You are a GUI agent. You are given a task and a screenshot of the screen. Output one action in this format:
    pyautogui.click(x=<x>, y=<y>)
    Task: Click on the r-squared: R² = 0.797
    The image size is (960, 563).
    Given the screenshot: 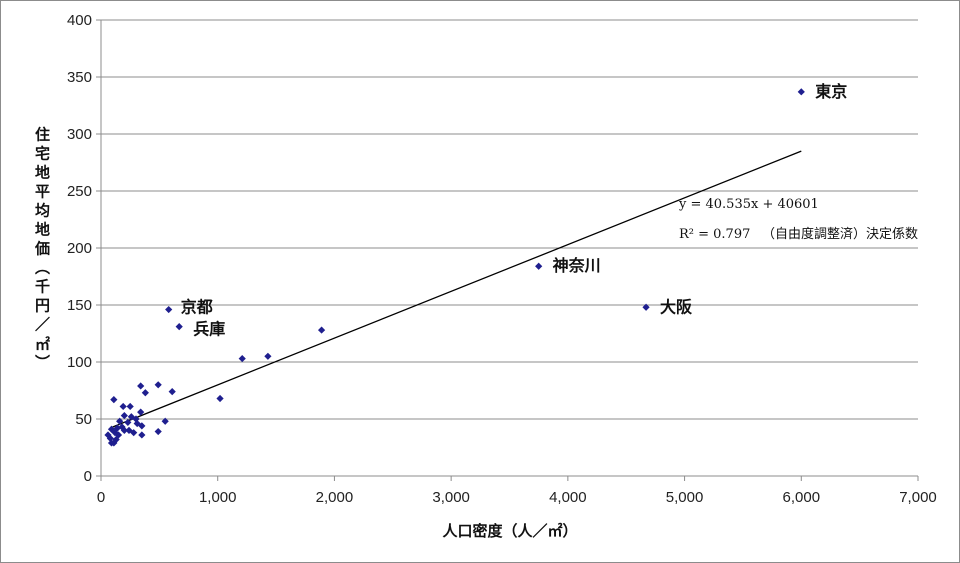 What is the action you would take?
    pyautogui.click(x=714, y=234)
    